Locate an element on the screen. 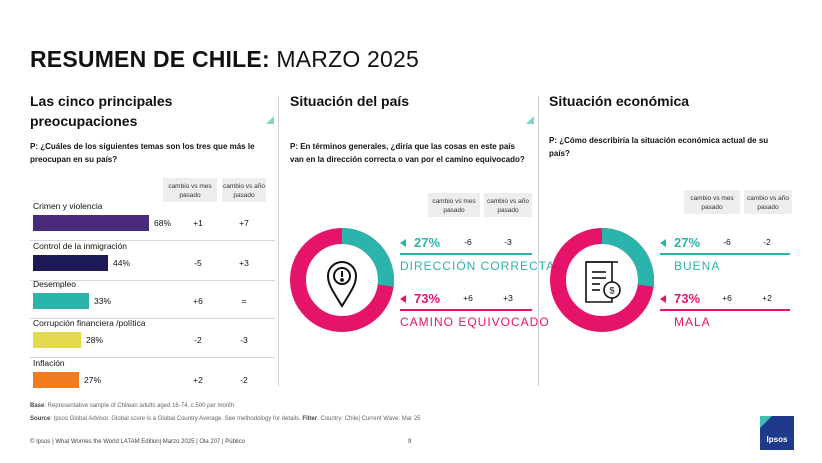  concern-pct: 27% is located at coordinates (93, 380).